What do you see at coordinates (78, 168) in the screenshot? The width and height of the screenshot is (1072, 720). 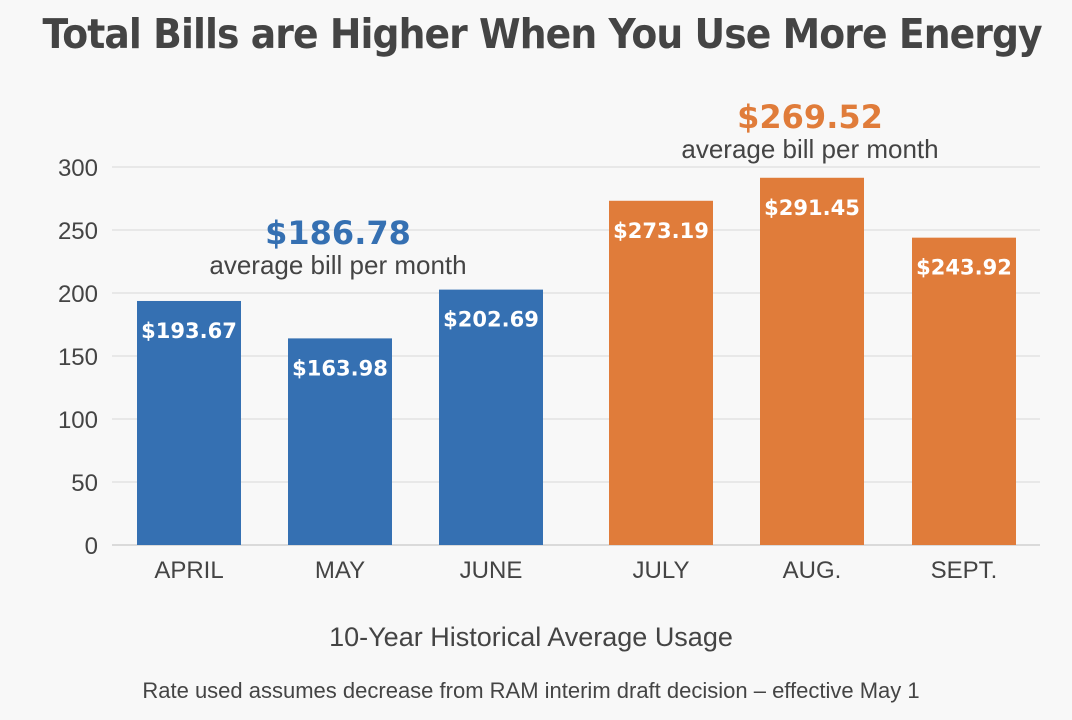 I see `y-tick-label-300: 300` at bounding box center [78, 168].